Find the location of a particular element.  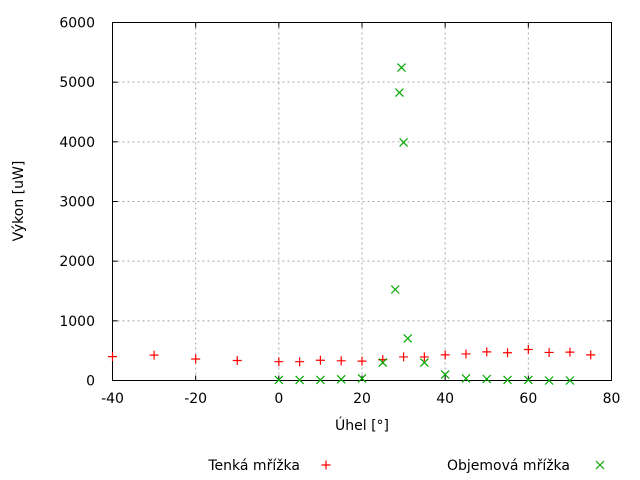

y-tick-label: 3000 is located at coordinates (77, 203).